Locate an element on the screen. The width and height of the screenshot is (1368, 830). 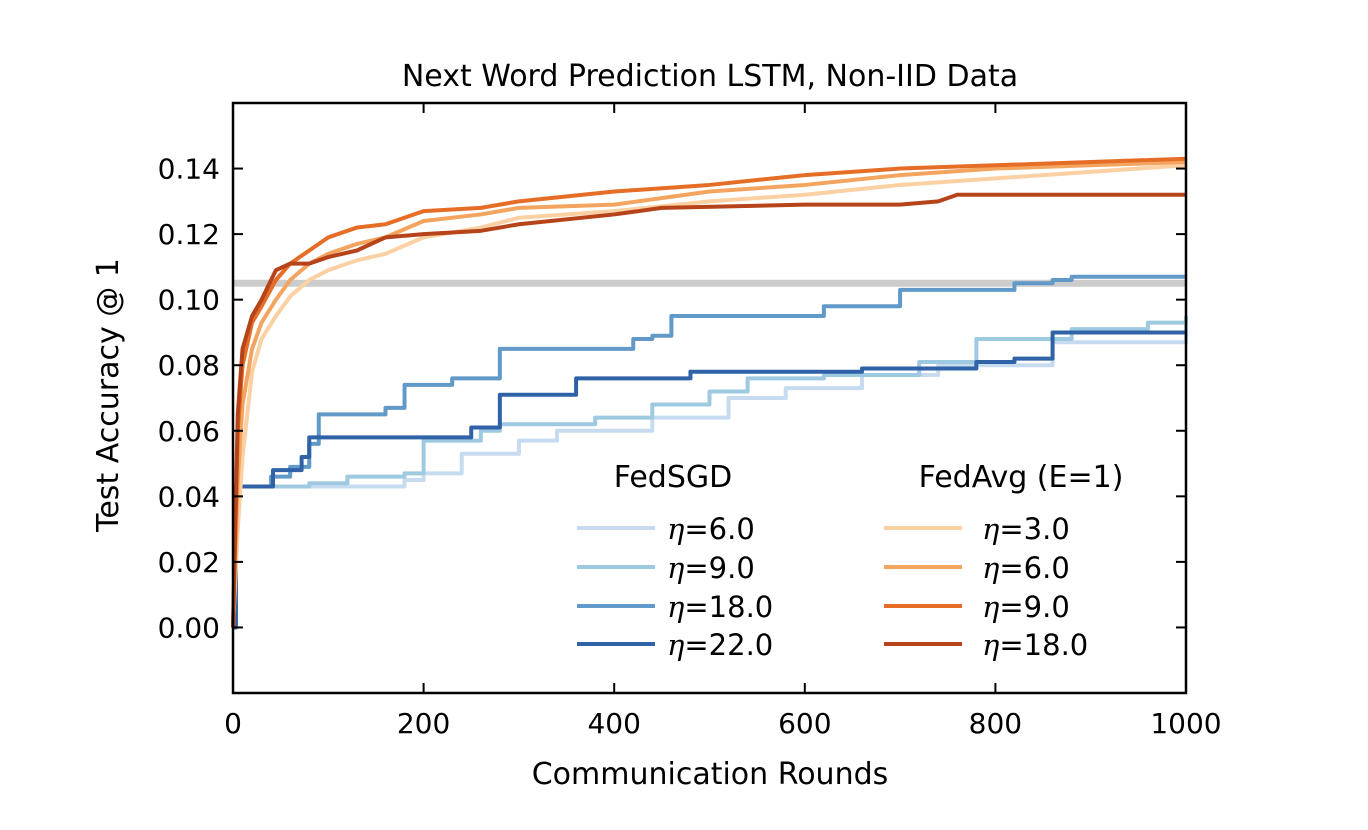
x-tick-label: 600 is located at coordinates (804, 723).